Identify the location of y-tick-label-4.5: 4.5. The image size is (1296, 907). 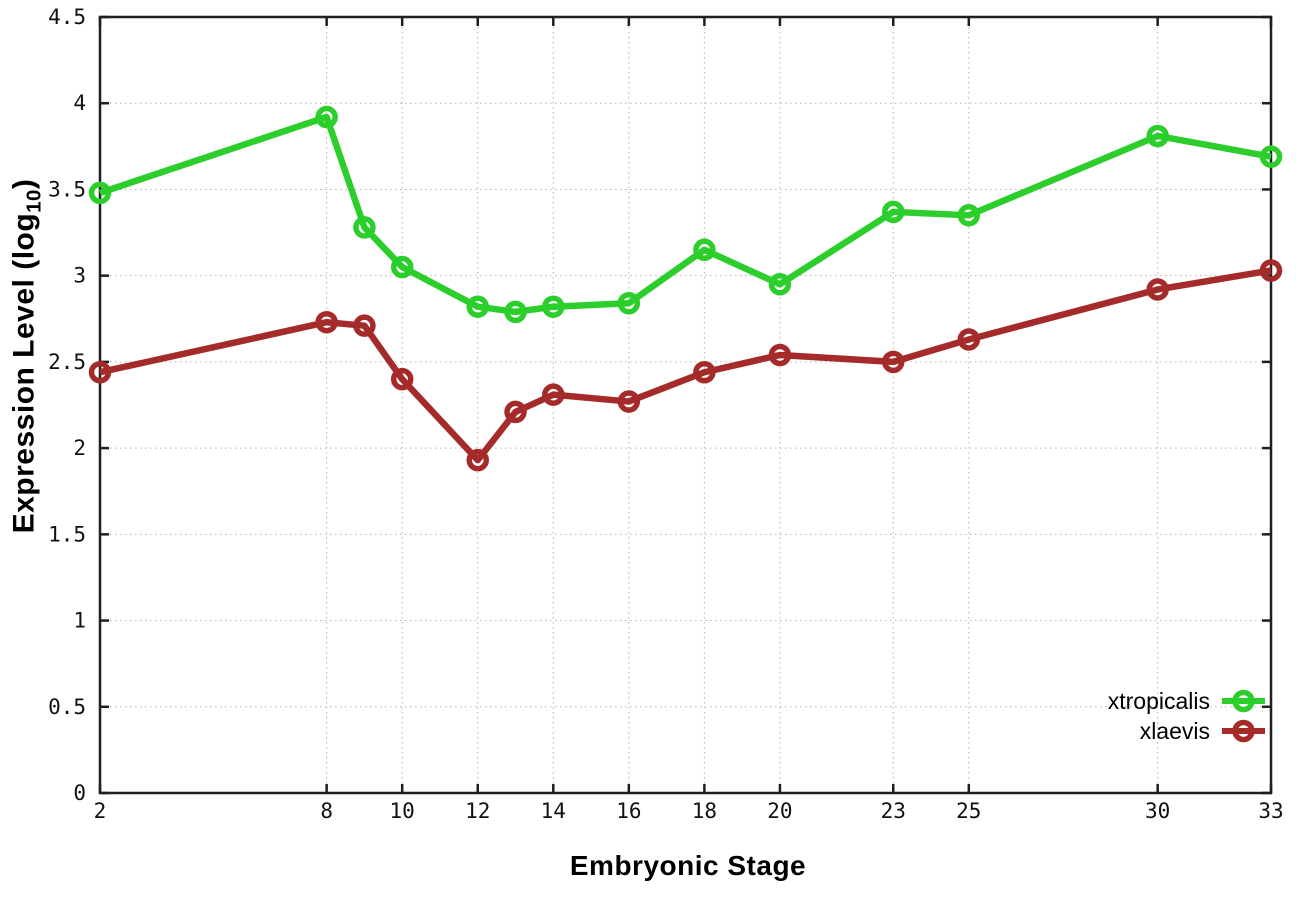
(67, 17).